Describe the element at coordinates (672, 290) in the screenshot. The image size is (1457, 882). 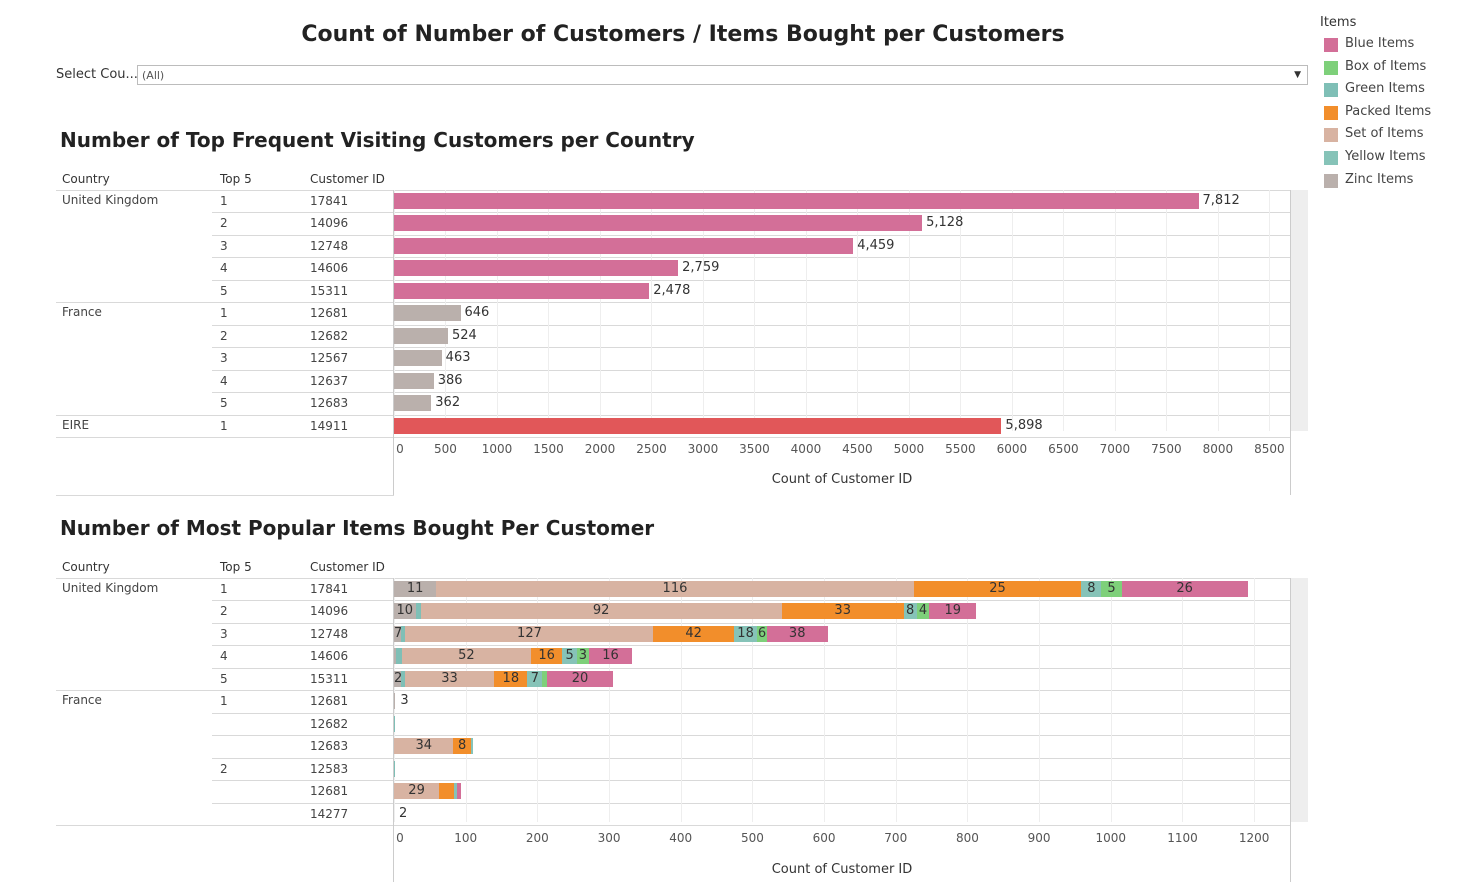
I see `bar-value-label: 2,478` at that location.